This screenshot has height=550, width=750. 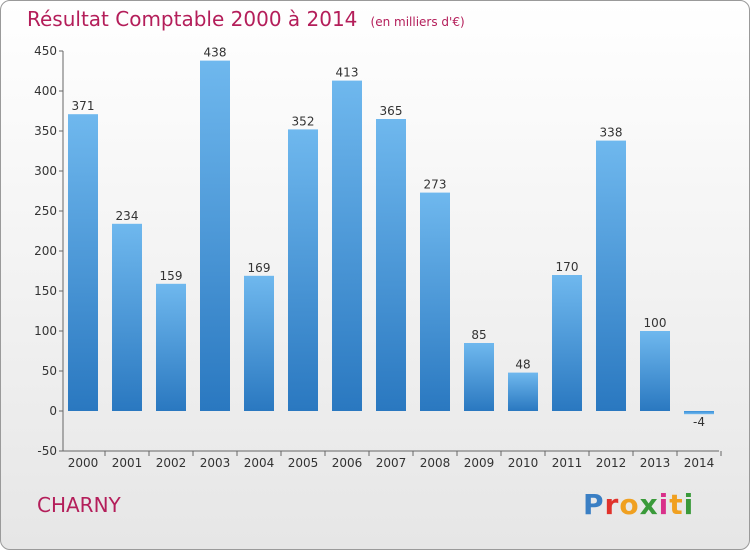 What do you see at coordinates (347, 463) in the screenshot?
I see `x-tick-label-2006: 2006` at bounding box center [347, 463].